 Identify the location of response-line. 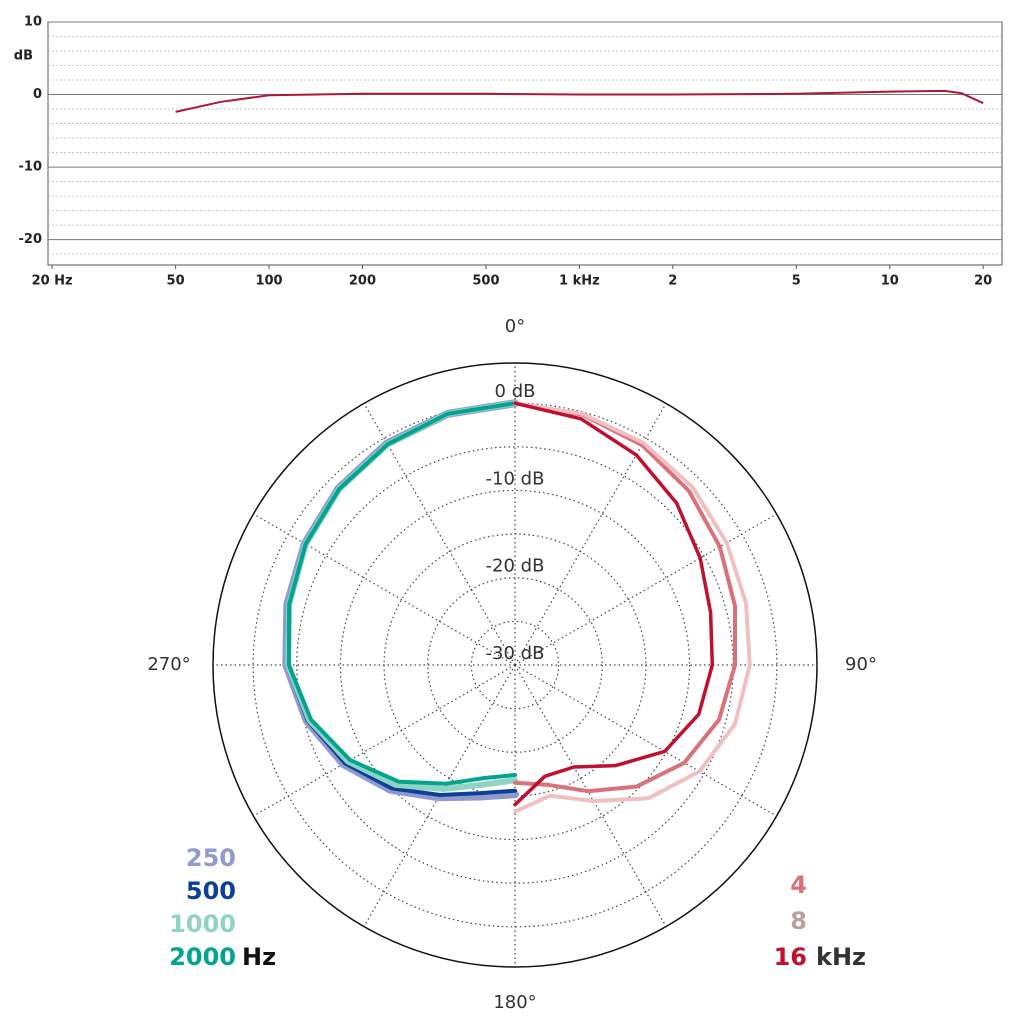
(579, 101).